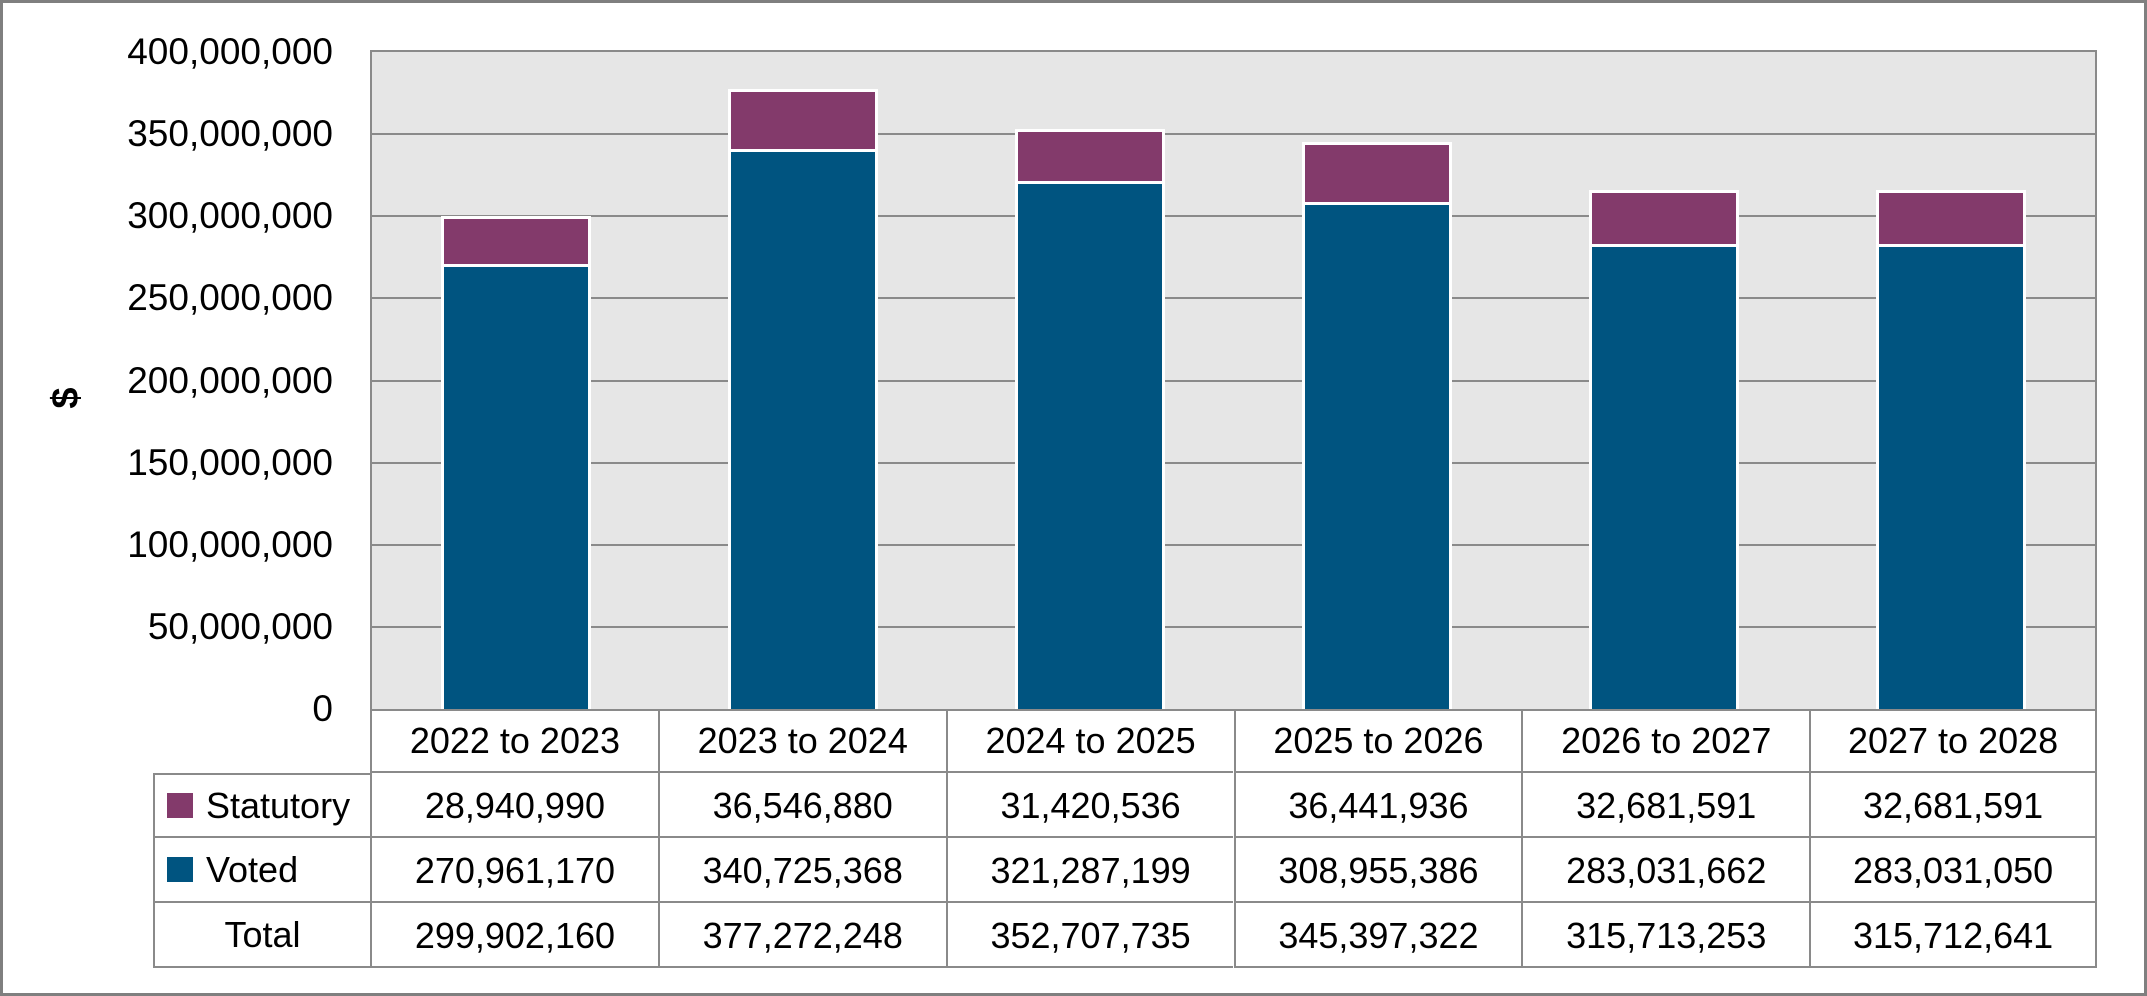  I want to click on value-cell-voted: 321,287,199, so click(1089, 870).